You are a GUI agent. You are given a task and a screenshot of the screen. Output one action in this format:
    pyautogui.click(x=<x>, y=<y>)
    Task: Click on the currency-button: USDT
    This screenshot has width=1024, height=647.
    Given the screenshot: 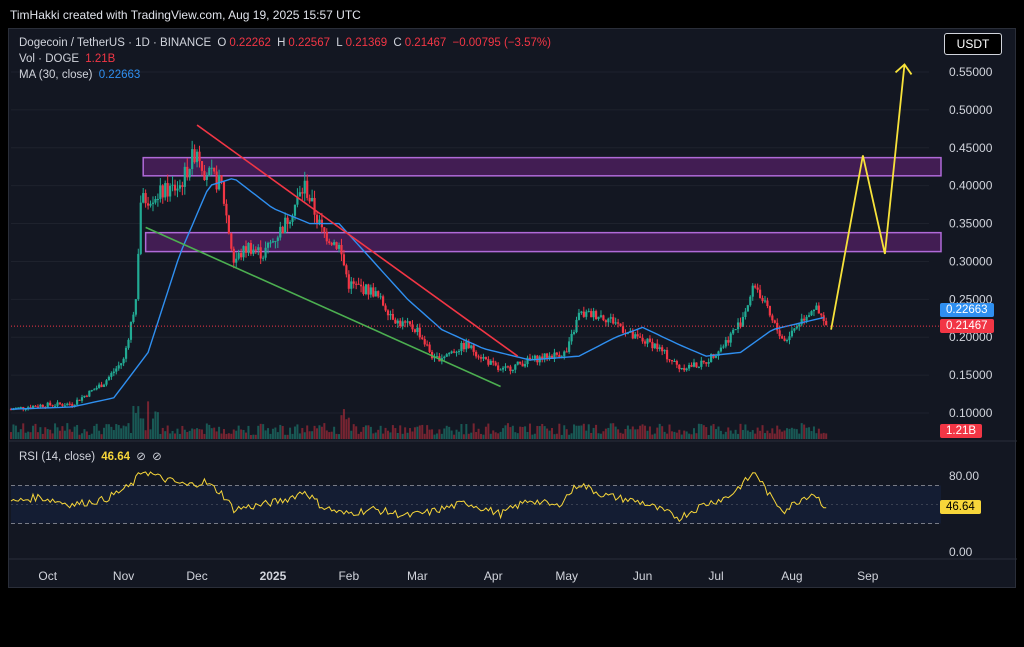 What is the action you would take?
    pyautogui.click(x=973, y=44)
    